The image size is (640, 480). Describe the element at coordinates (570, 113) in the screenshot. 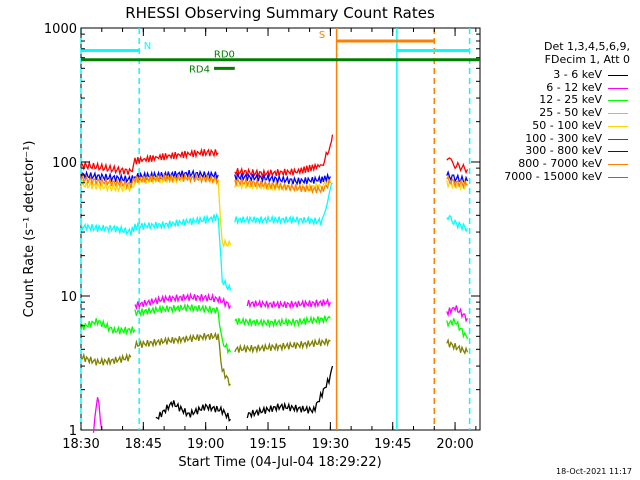

I see `legend-entry: 25 - 50 keV` at that location.